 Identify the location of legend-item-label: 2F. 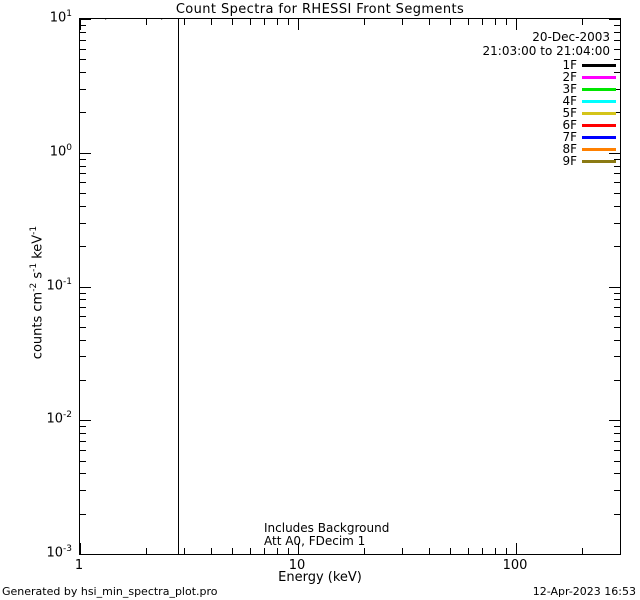
(569, 77).